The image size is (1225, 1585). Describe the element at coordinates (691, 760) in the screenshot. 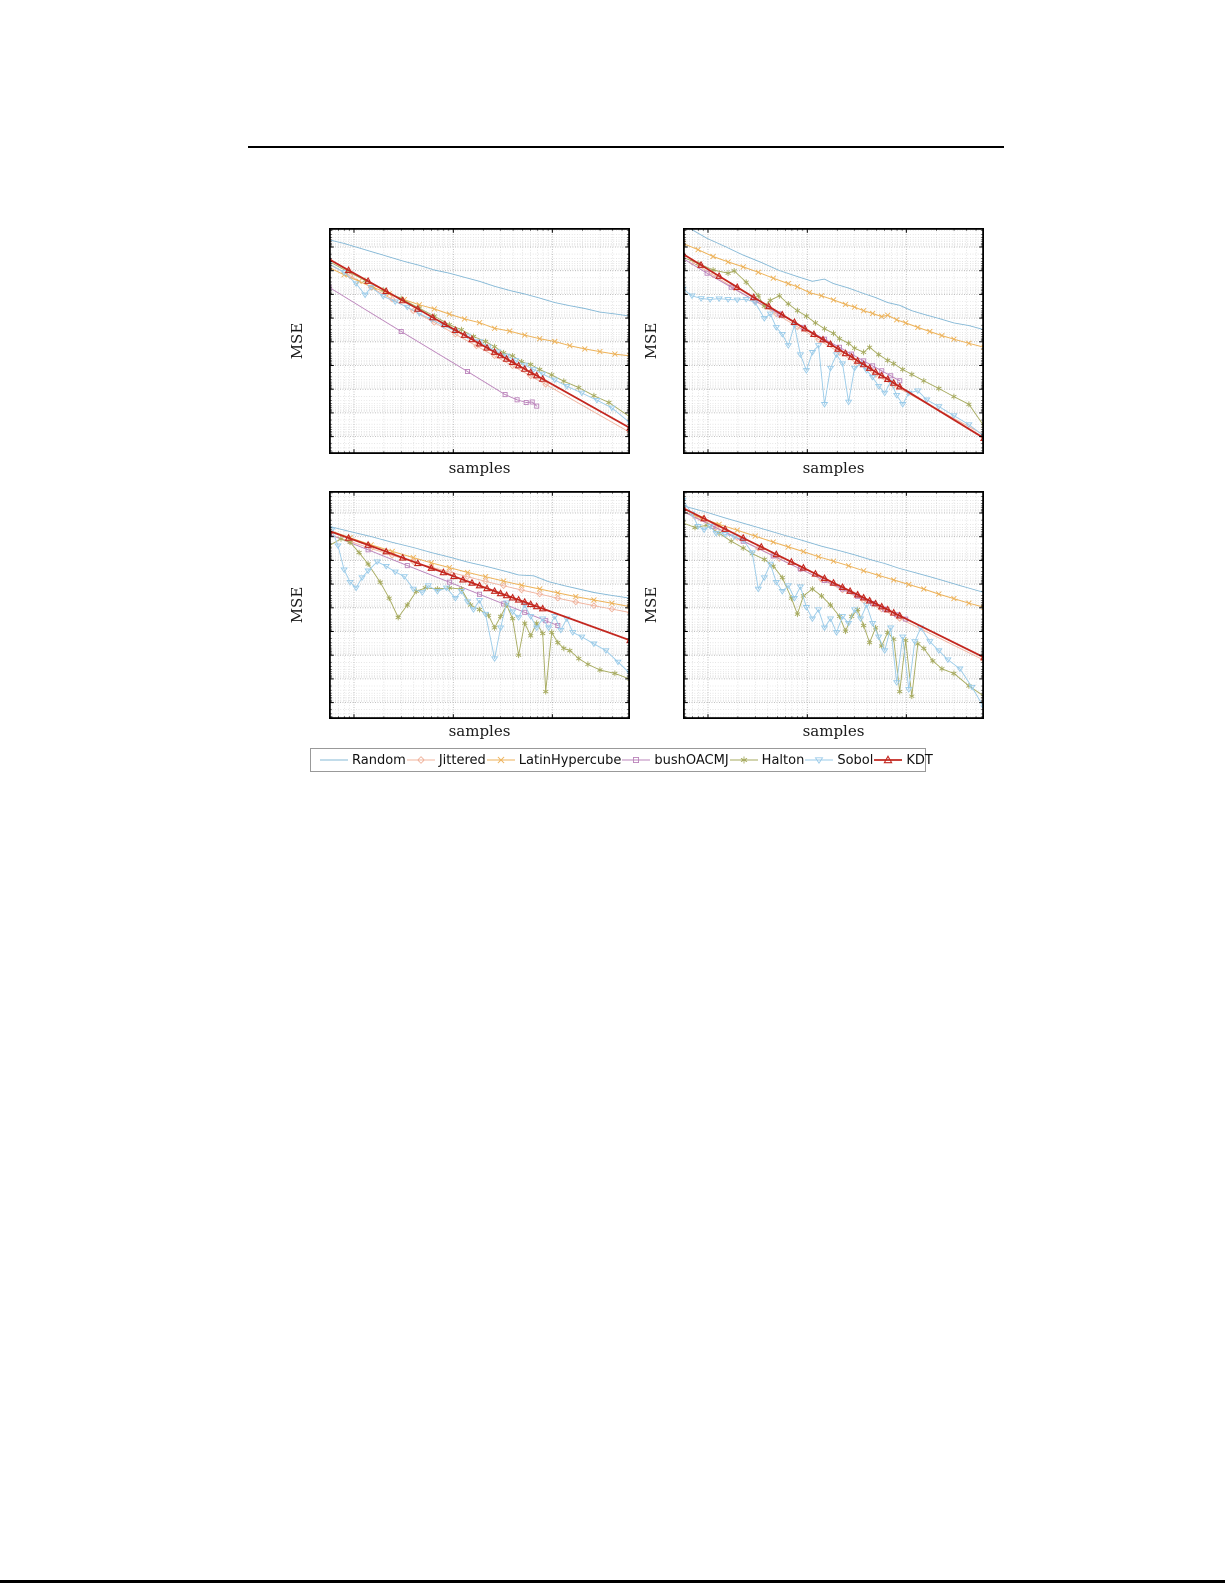

I see `legend-label-bushoacmj: bushOACMJ` at that location.